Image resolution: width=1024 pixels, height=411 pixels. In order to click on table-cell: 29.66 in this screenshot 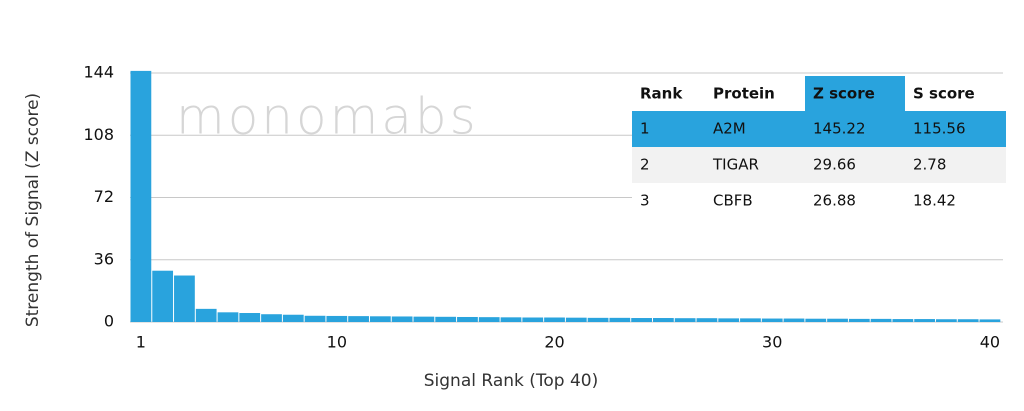, I will do `click(834, 165)`.